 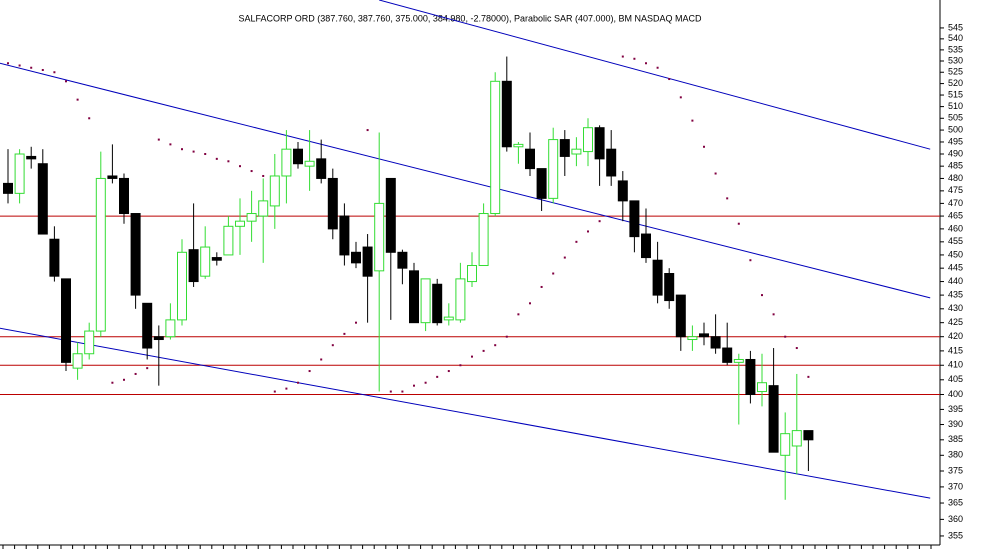 What do you see at coordinates (955, 228) in the screenshot?
I see `y-tick-label: 460` at bounding box center [955, 228].